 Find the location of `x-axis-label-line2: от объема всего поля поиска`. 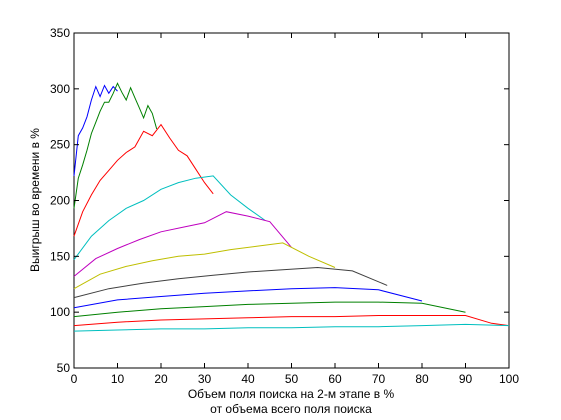

x-axis-label-line2: от объема всего поля поиска is located at coordinates (291, 409).